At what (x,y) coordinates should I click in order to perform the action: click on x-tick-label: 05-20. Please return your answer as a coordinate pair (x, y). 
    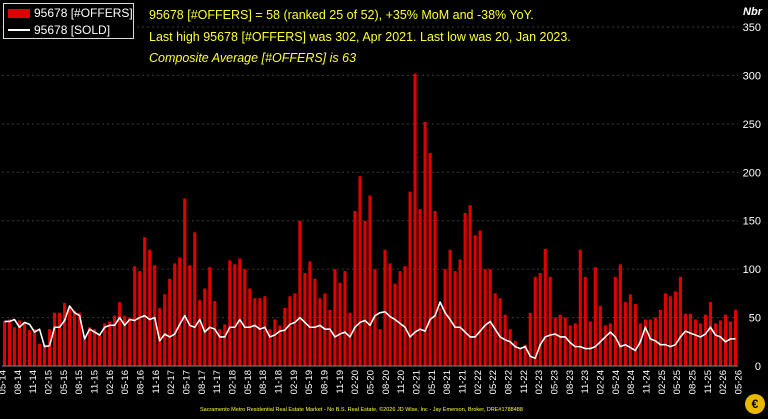
    Looking at the image, I should click on (371, 382).